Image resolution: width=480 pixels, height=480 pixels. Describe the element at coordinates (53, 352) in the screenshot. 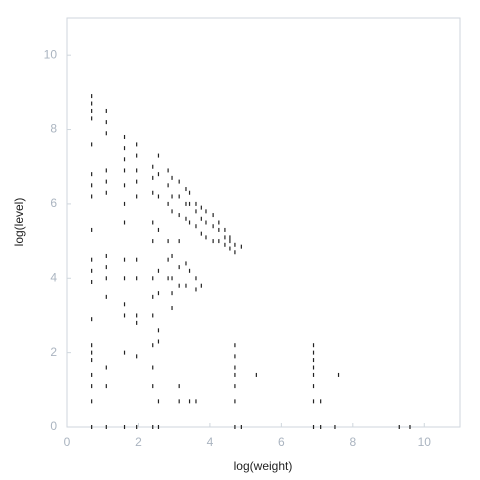

I see `y-tick-label: 2` at that location.